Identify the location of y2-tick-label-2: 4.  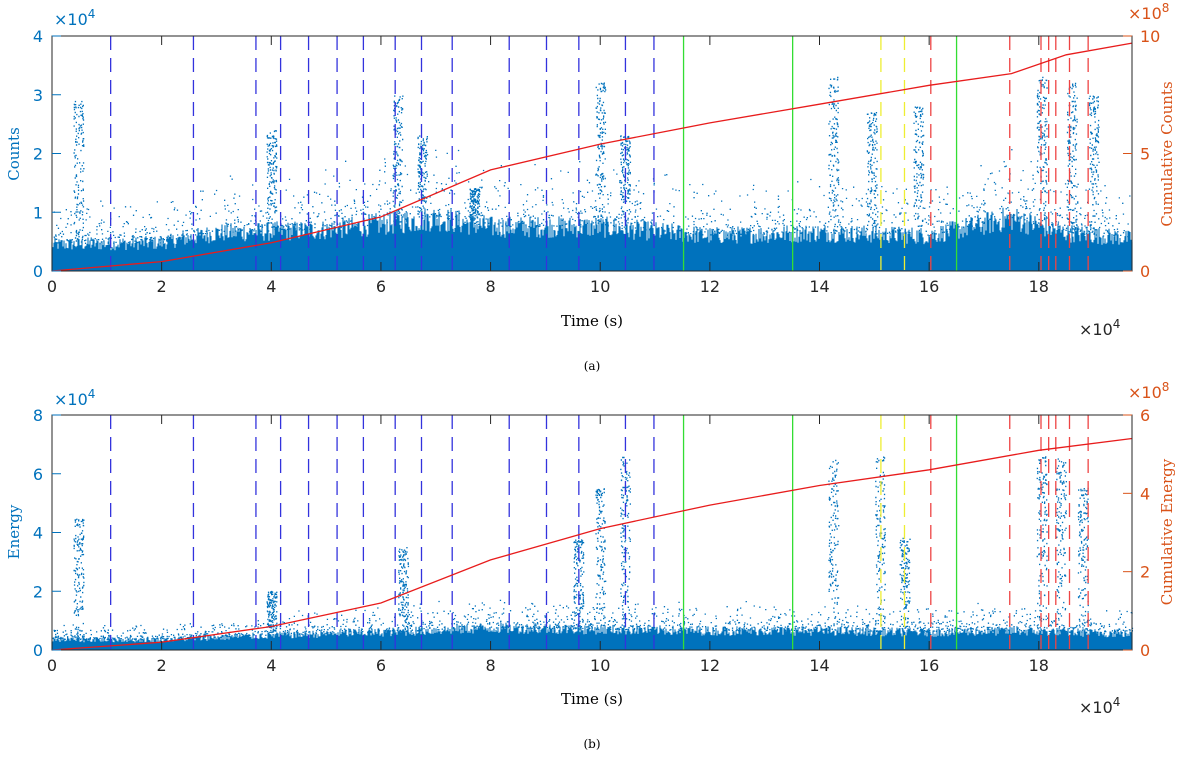
(1145, 493).